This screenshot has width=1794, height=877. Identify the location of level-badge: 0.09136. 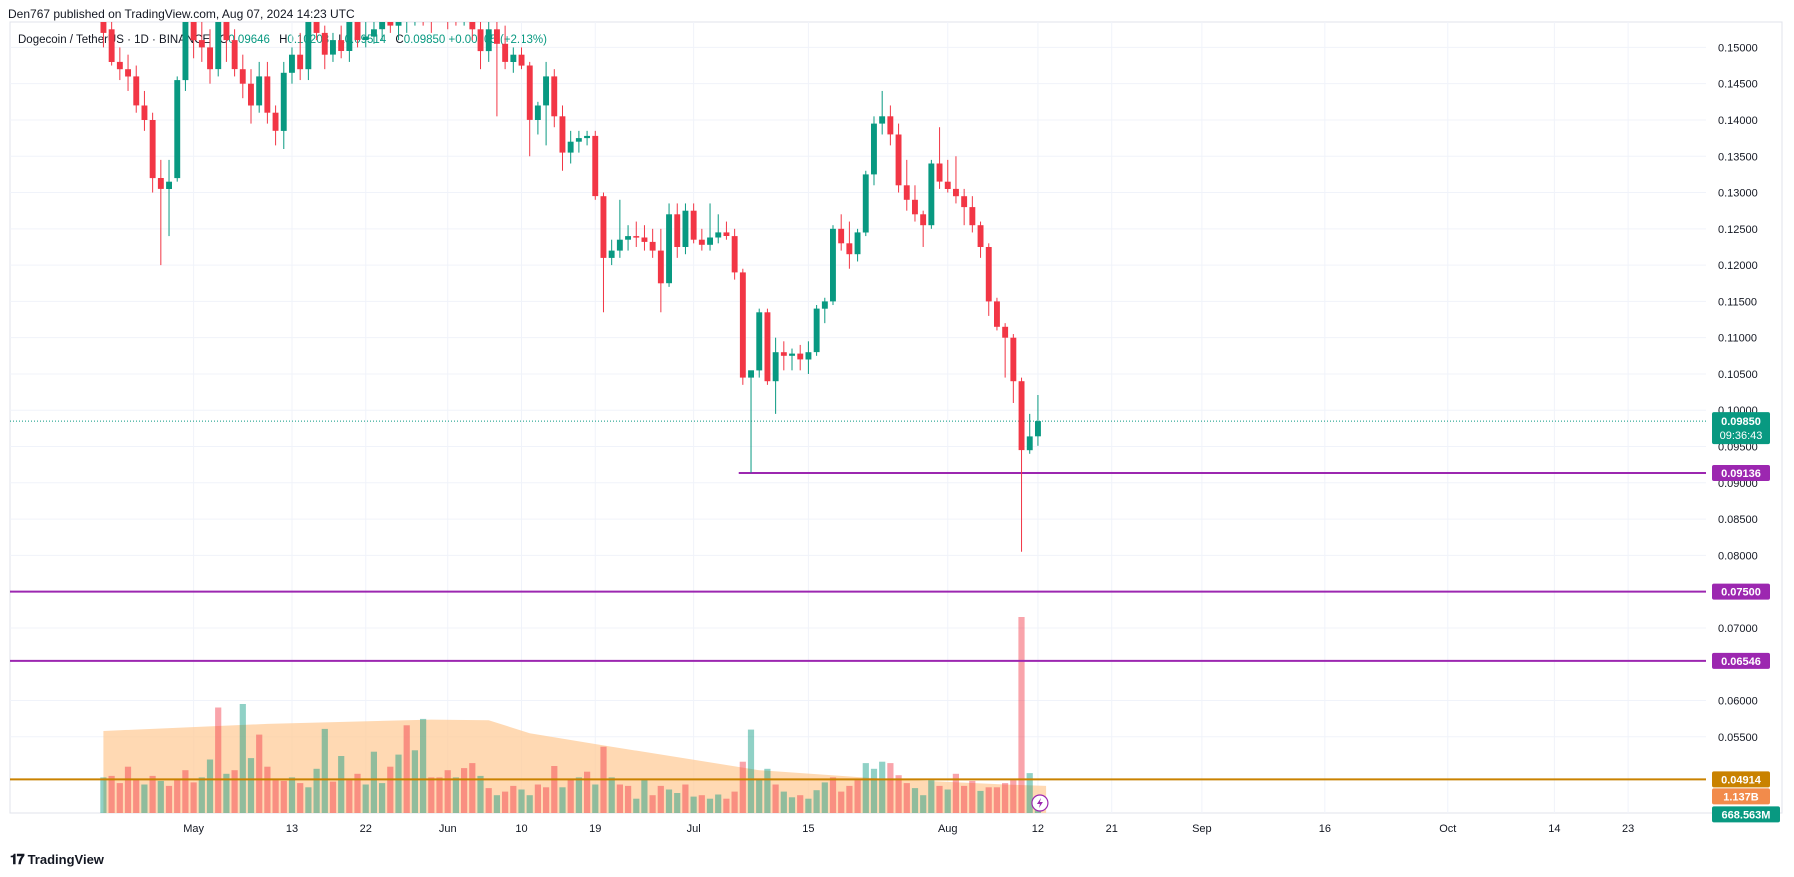
(1741, 472).